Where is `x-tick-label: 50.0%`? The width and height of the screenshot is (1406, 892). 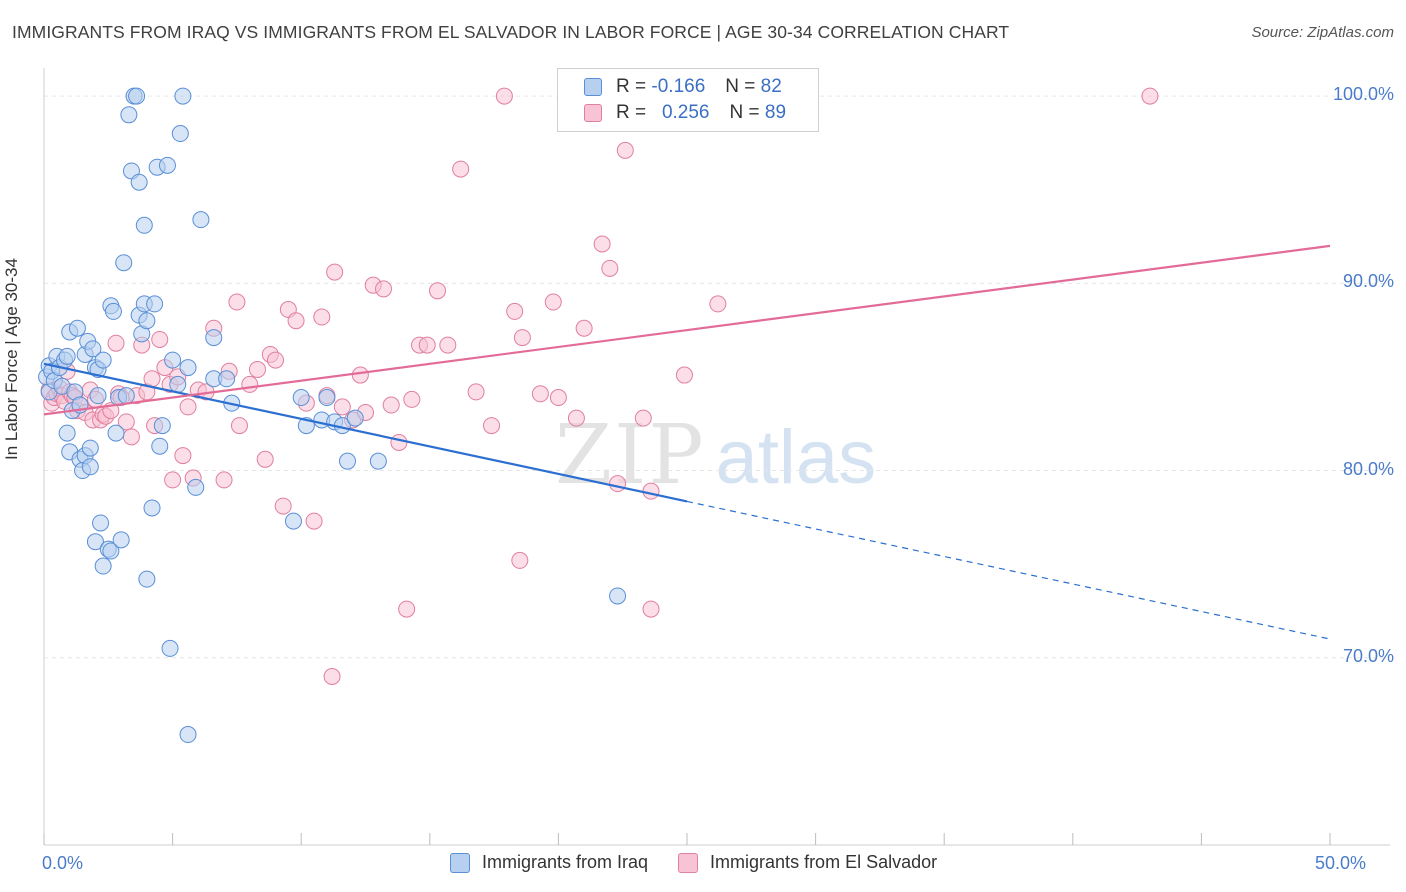
x-tick-label: 50.0% is located at coordinates (1340, 863).